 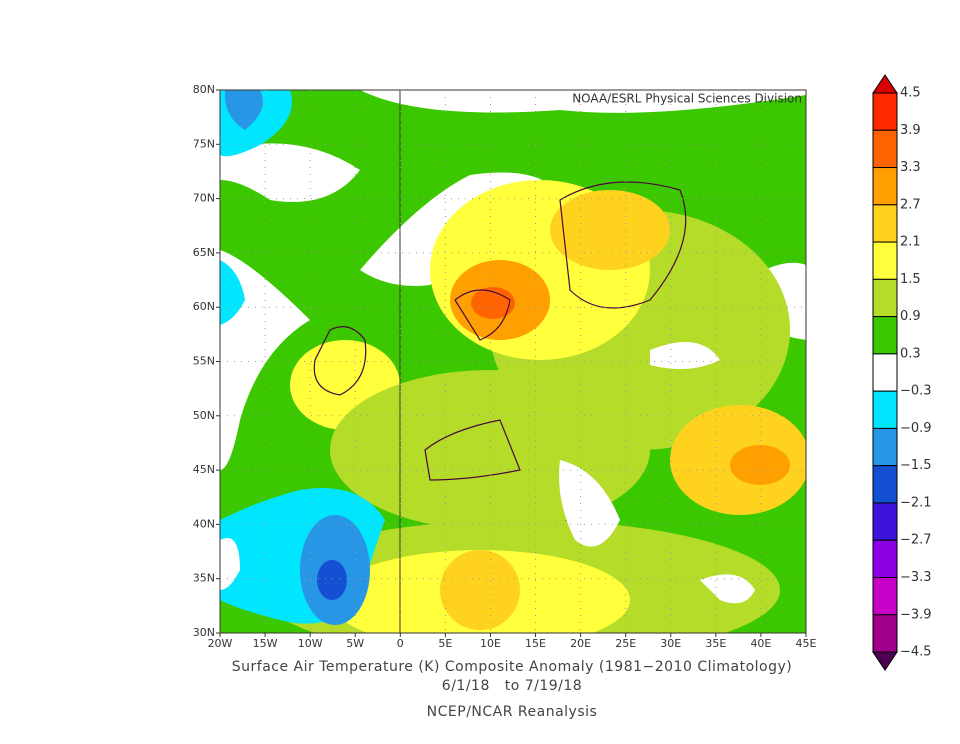 I want to click on lon-label: 5E, so click(x=445, y=643).